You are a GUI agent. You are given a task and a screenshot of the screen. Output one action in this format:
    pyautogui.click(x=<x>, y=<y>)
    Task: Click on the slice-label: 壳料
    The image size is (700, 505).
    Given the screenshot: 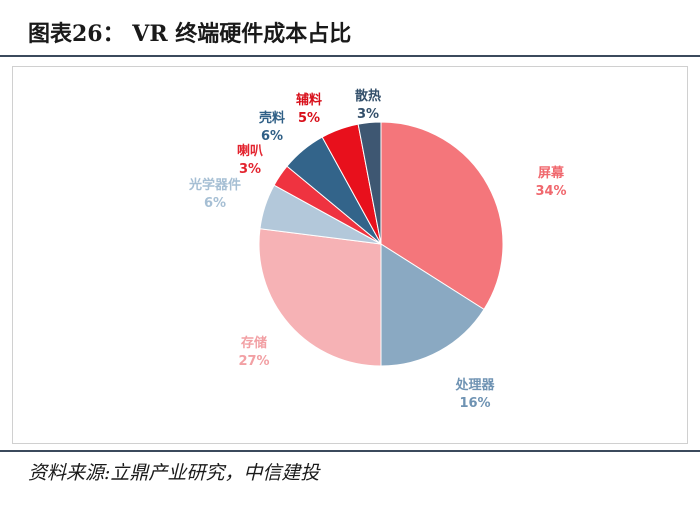 What is the action you would take?
    pyautogui.click(x=271, y=118)
    